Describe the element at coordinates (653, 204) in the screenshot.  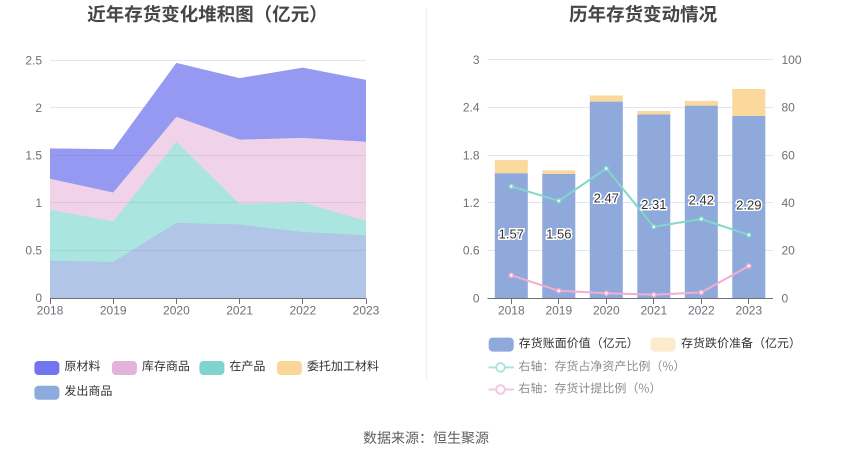
I see `svg-text: 2.31` at that location.